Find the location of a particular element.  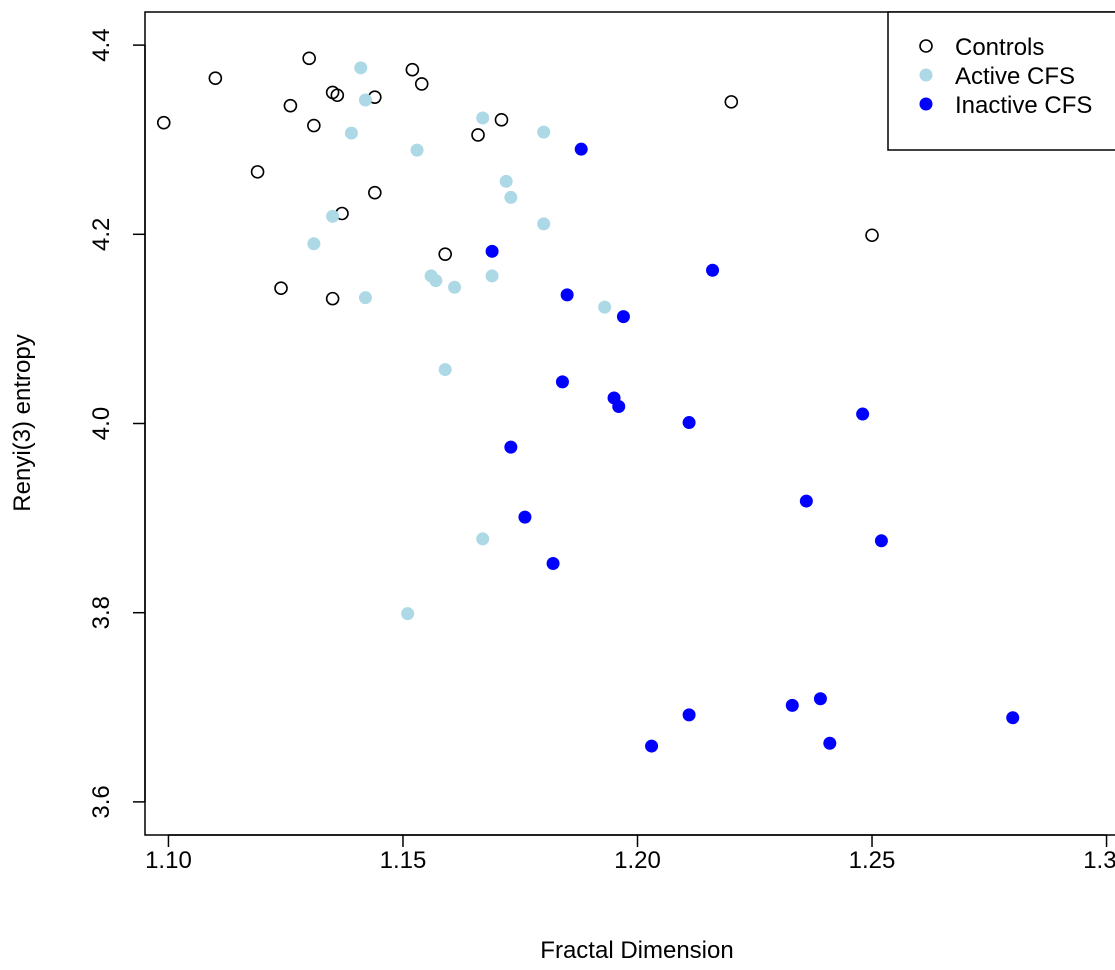

y-tick-label: 4.0 is located at coordinates (101, 423).